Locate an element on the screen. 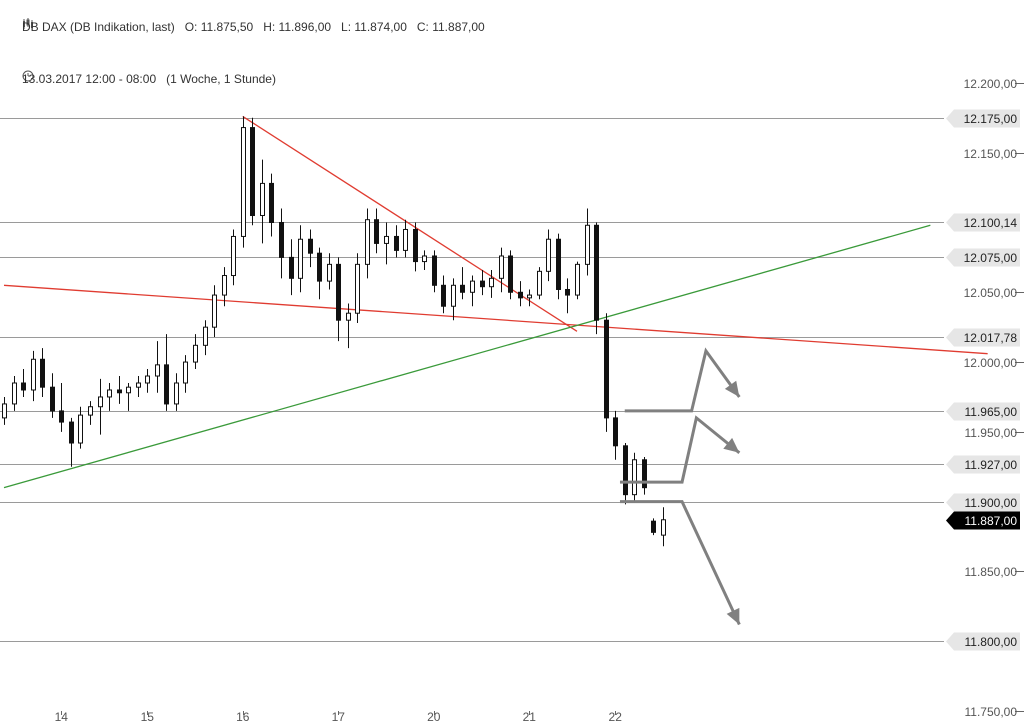 This screenshot has height=726, width=1024. level-label: 12.075,00 is located at coordinates (983, 257).